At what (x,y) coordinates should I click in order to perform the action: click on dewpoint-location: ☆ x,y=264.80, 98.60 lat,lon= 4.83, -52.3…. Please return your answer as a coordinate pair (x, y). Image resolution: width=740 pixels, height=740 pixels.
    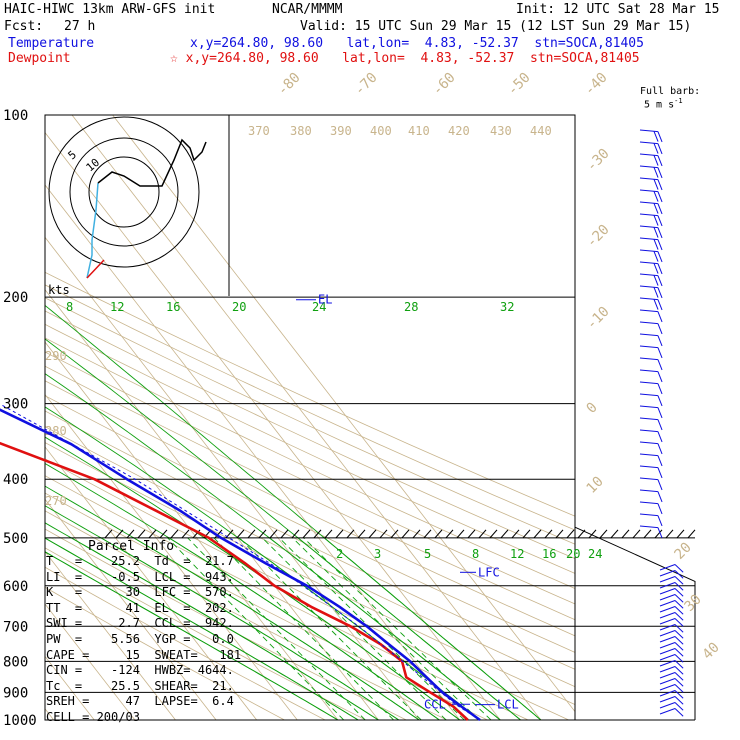
    Looking at the image, I should click on (405, 58).